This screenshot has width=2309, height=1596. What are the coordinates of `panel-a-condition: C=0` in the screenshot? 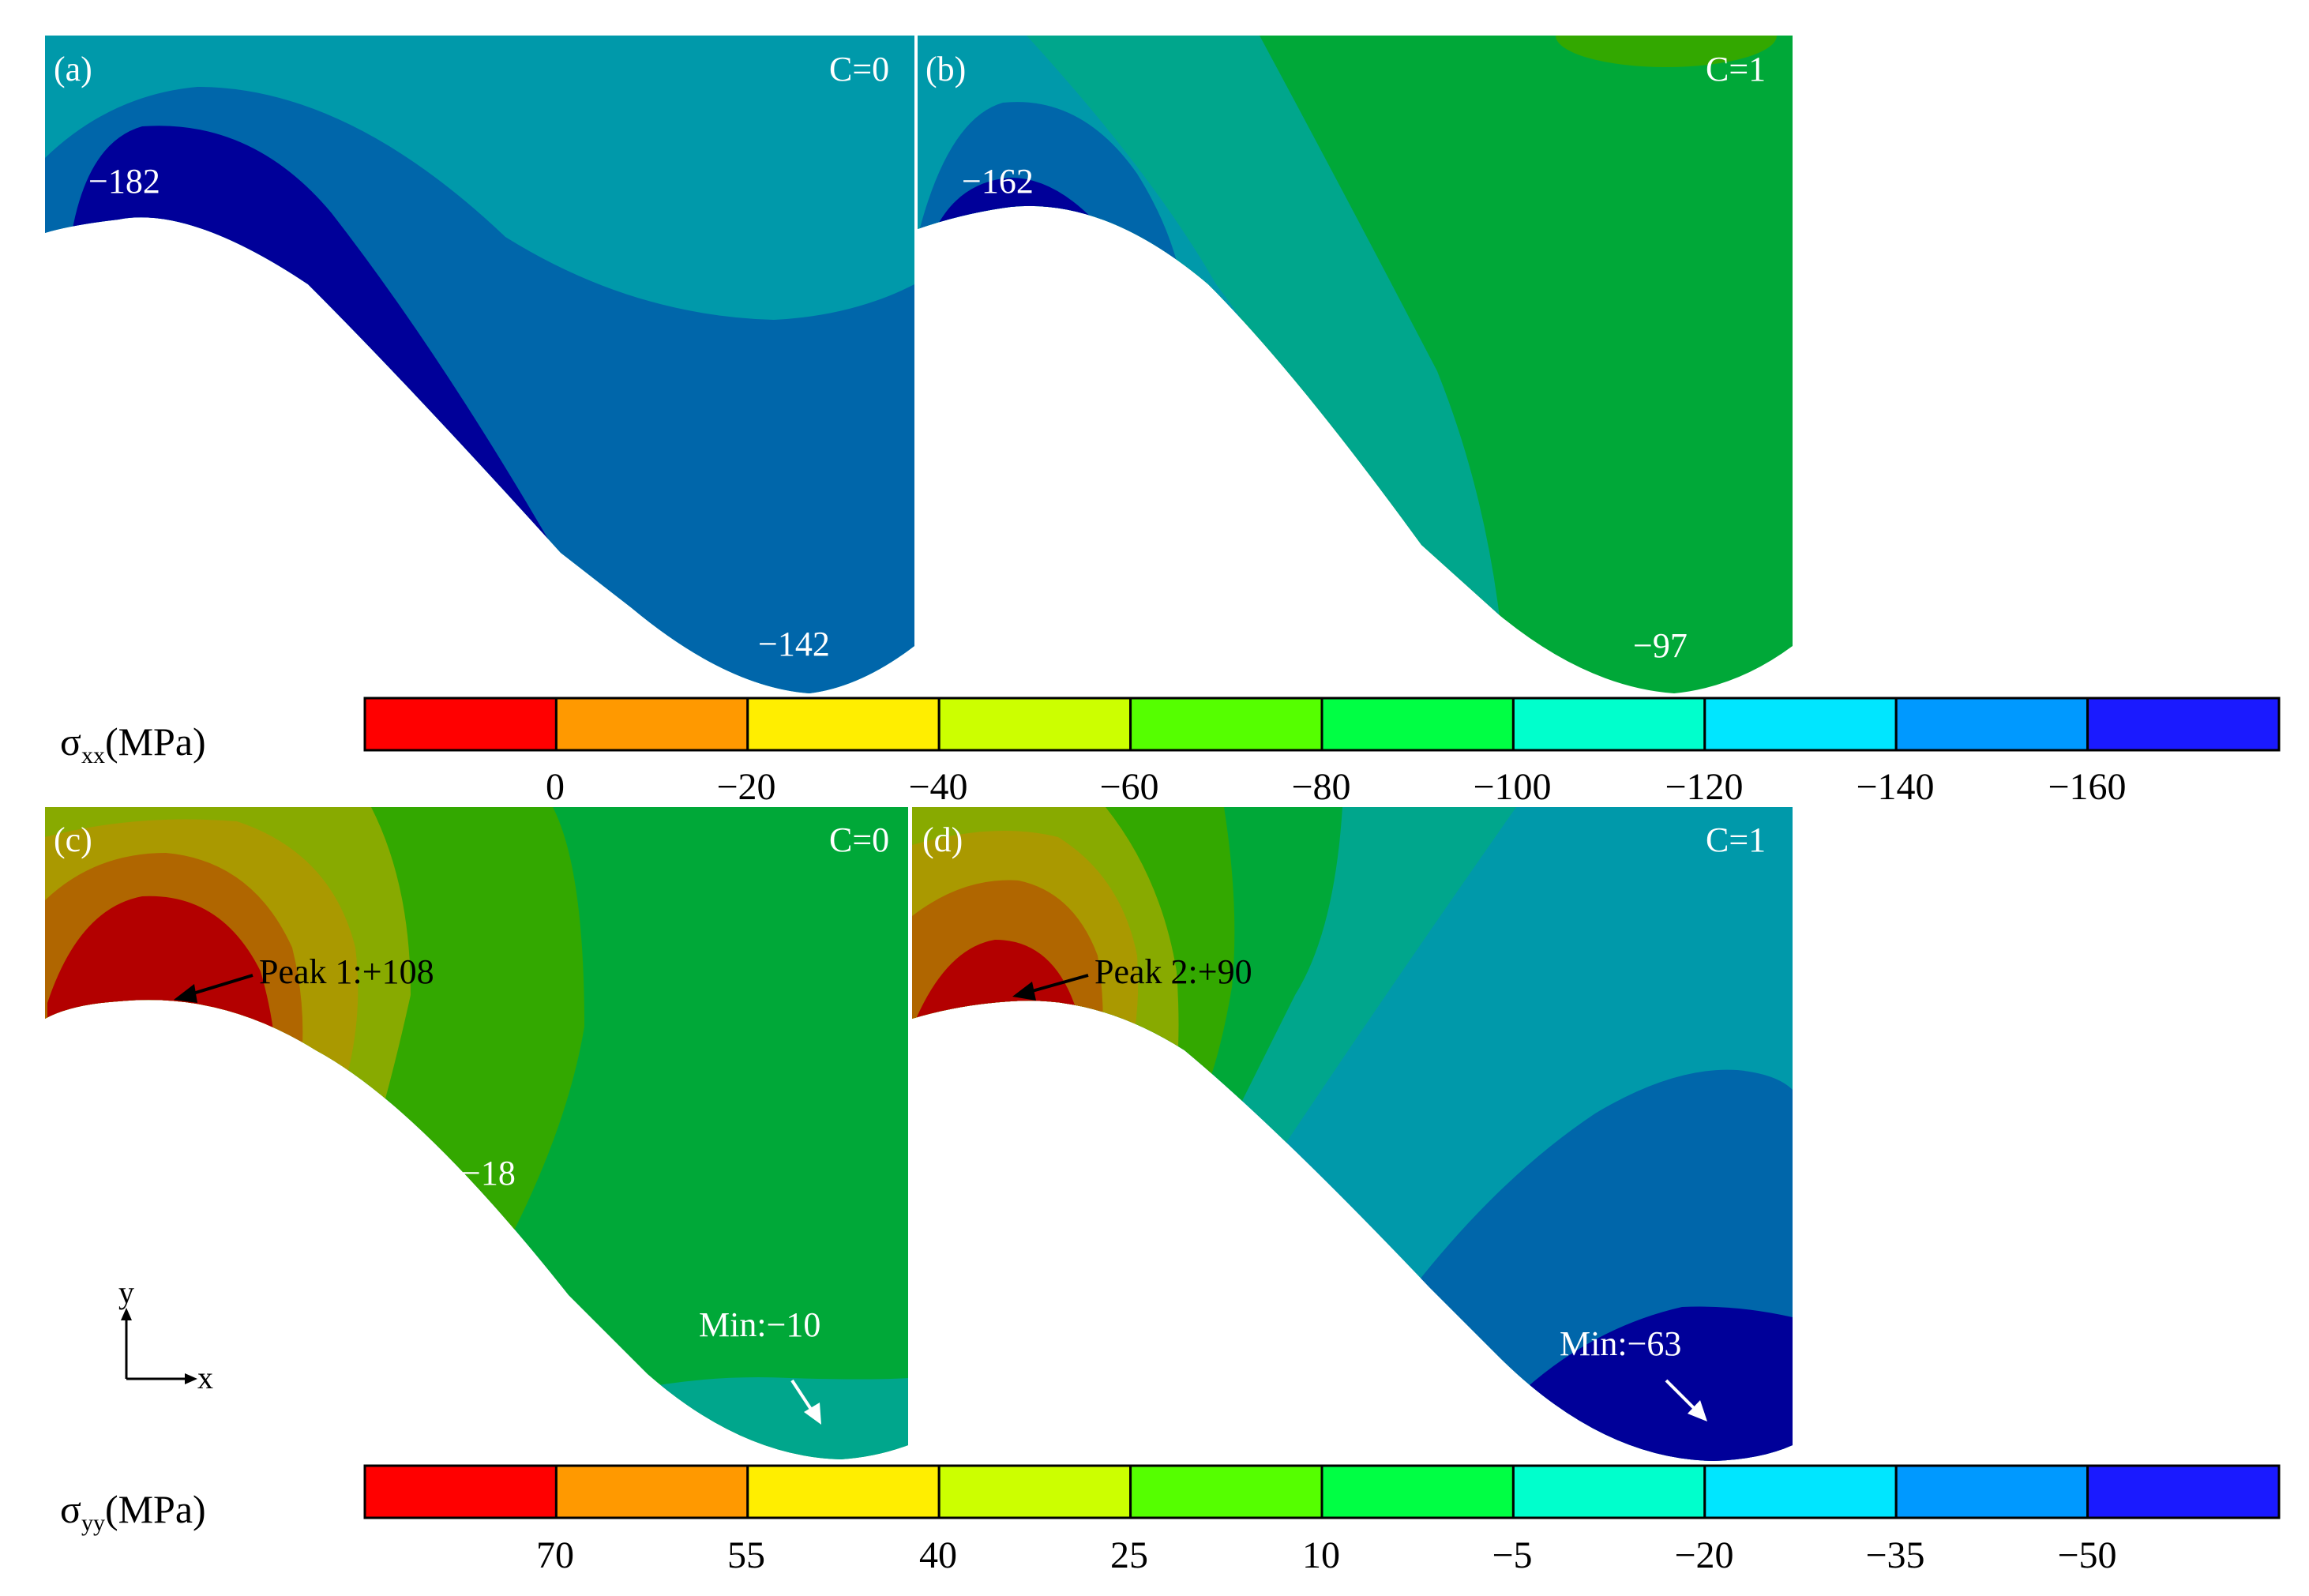 It's located at (859, 69).